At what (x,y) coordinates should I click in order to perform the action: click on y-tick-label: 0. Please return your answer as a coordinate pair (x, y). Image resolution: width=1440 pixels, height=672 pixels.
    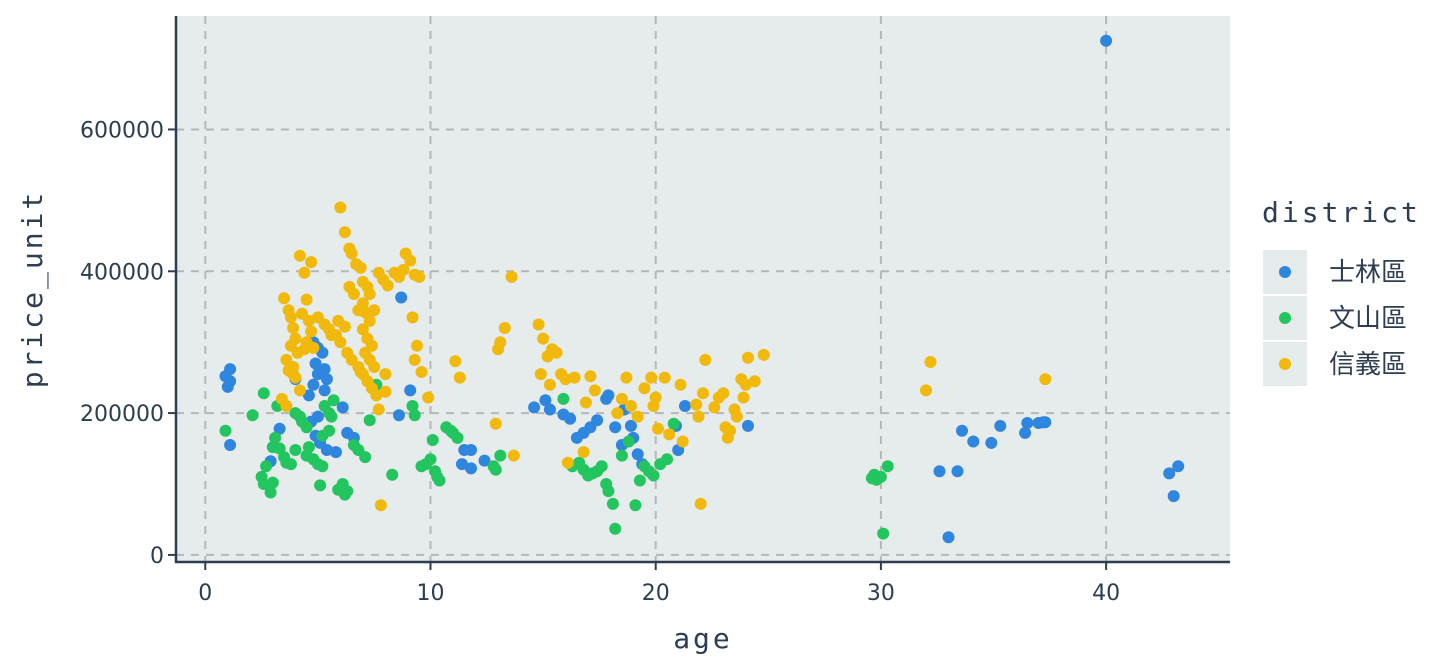
    Looking at the image, I should click on (157, 556).